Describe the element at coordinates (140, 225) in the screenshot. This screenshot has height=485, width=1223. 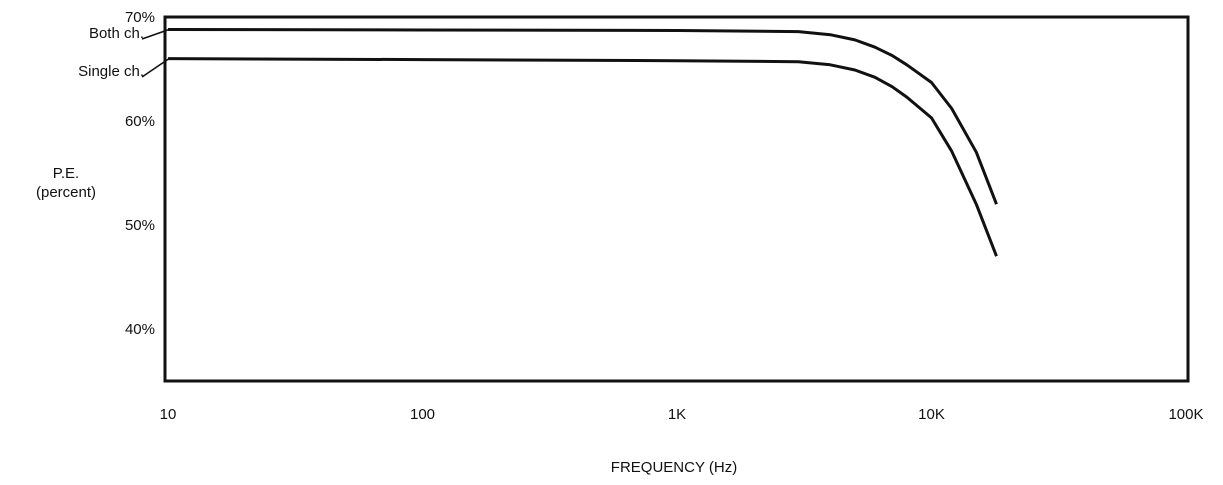
I see `y-tick-label: 50%` at that location.